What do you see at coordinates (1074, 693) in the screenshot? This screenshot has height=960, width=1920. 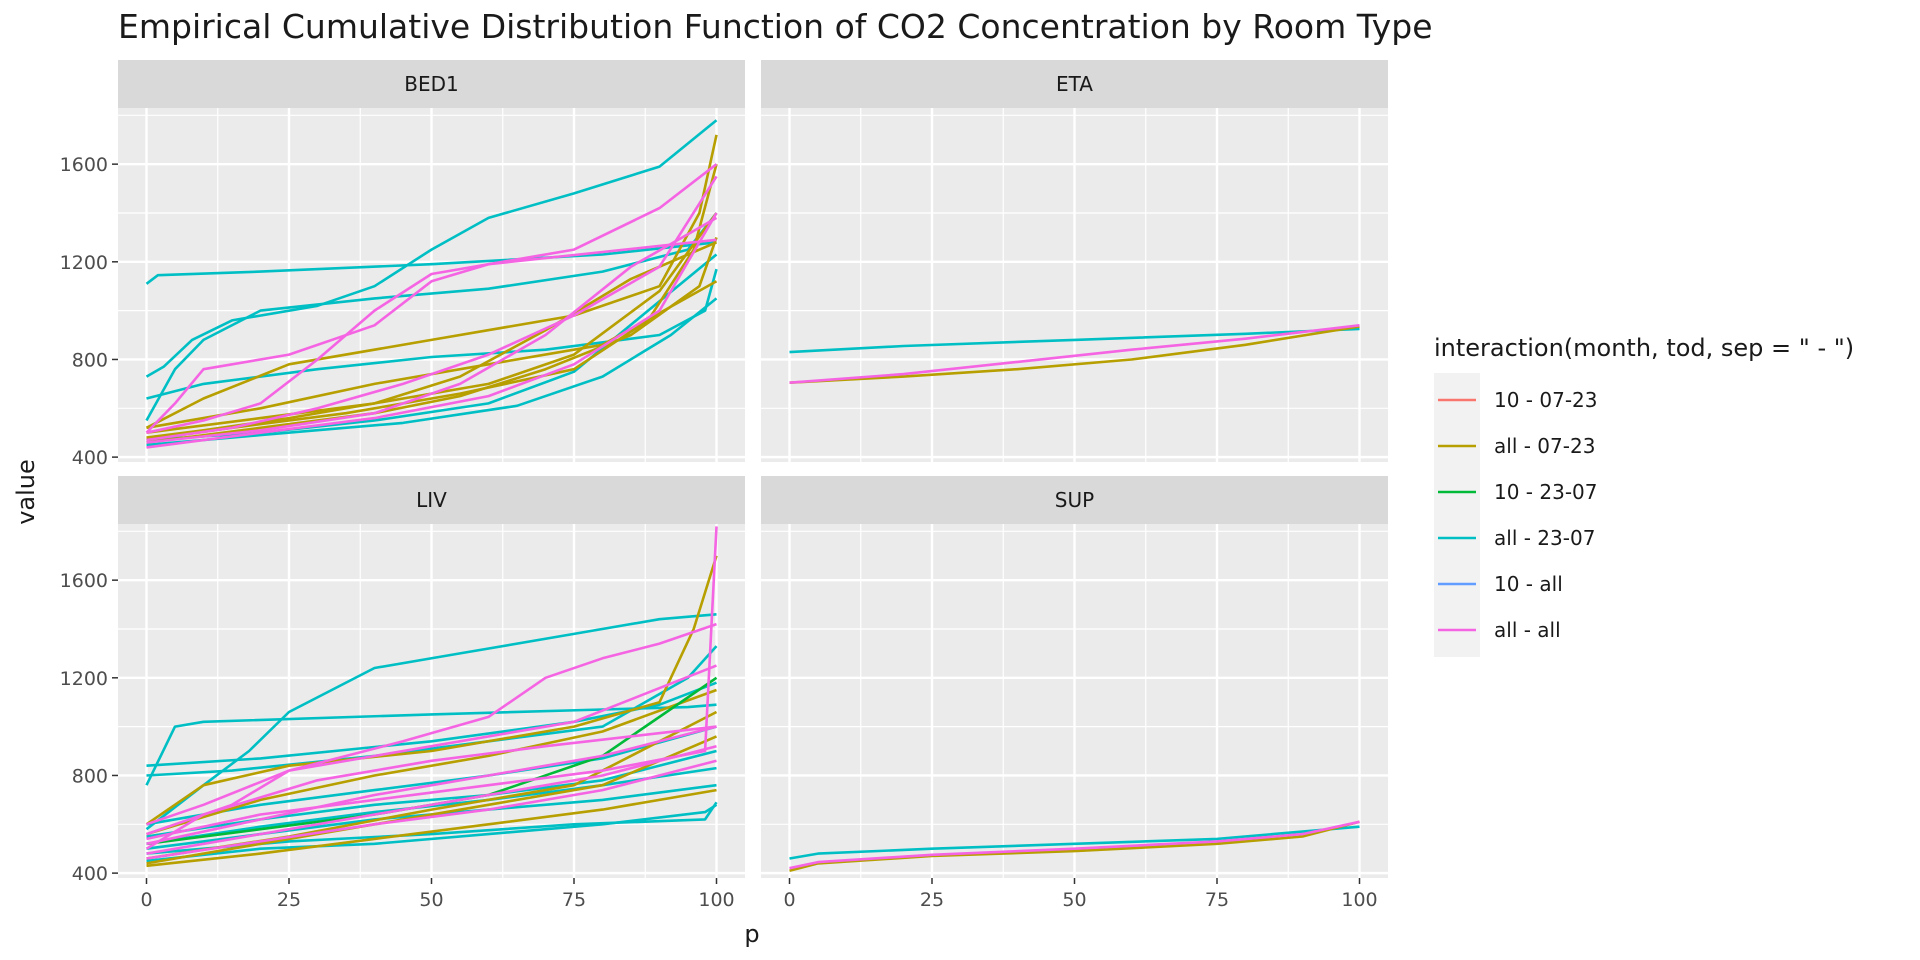 I see `facet-panel-sup: SUP 0 25 50 75 100` at bounding box center [1074, 693].